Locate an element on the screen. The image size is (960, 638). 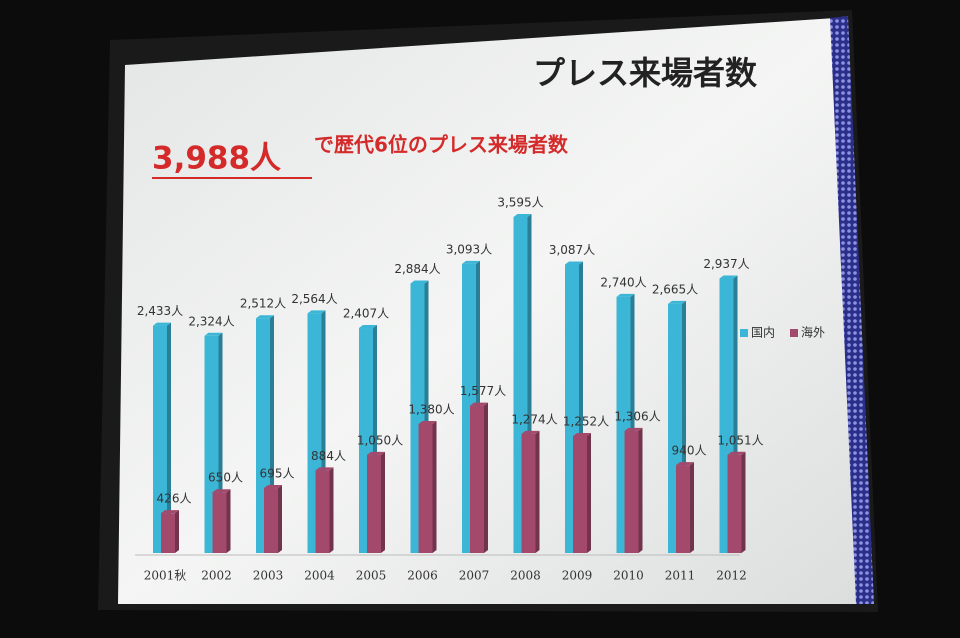
data-label: 2,324人 is located at coordinates (211, 321).